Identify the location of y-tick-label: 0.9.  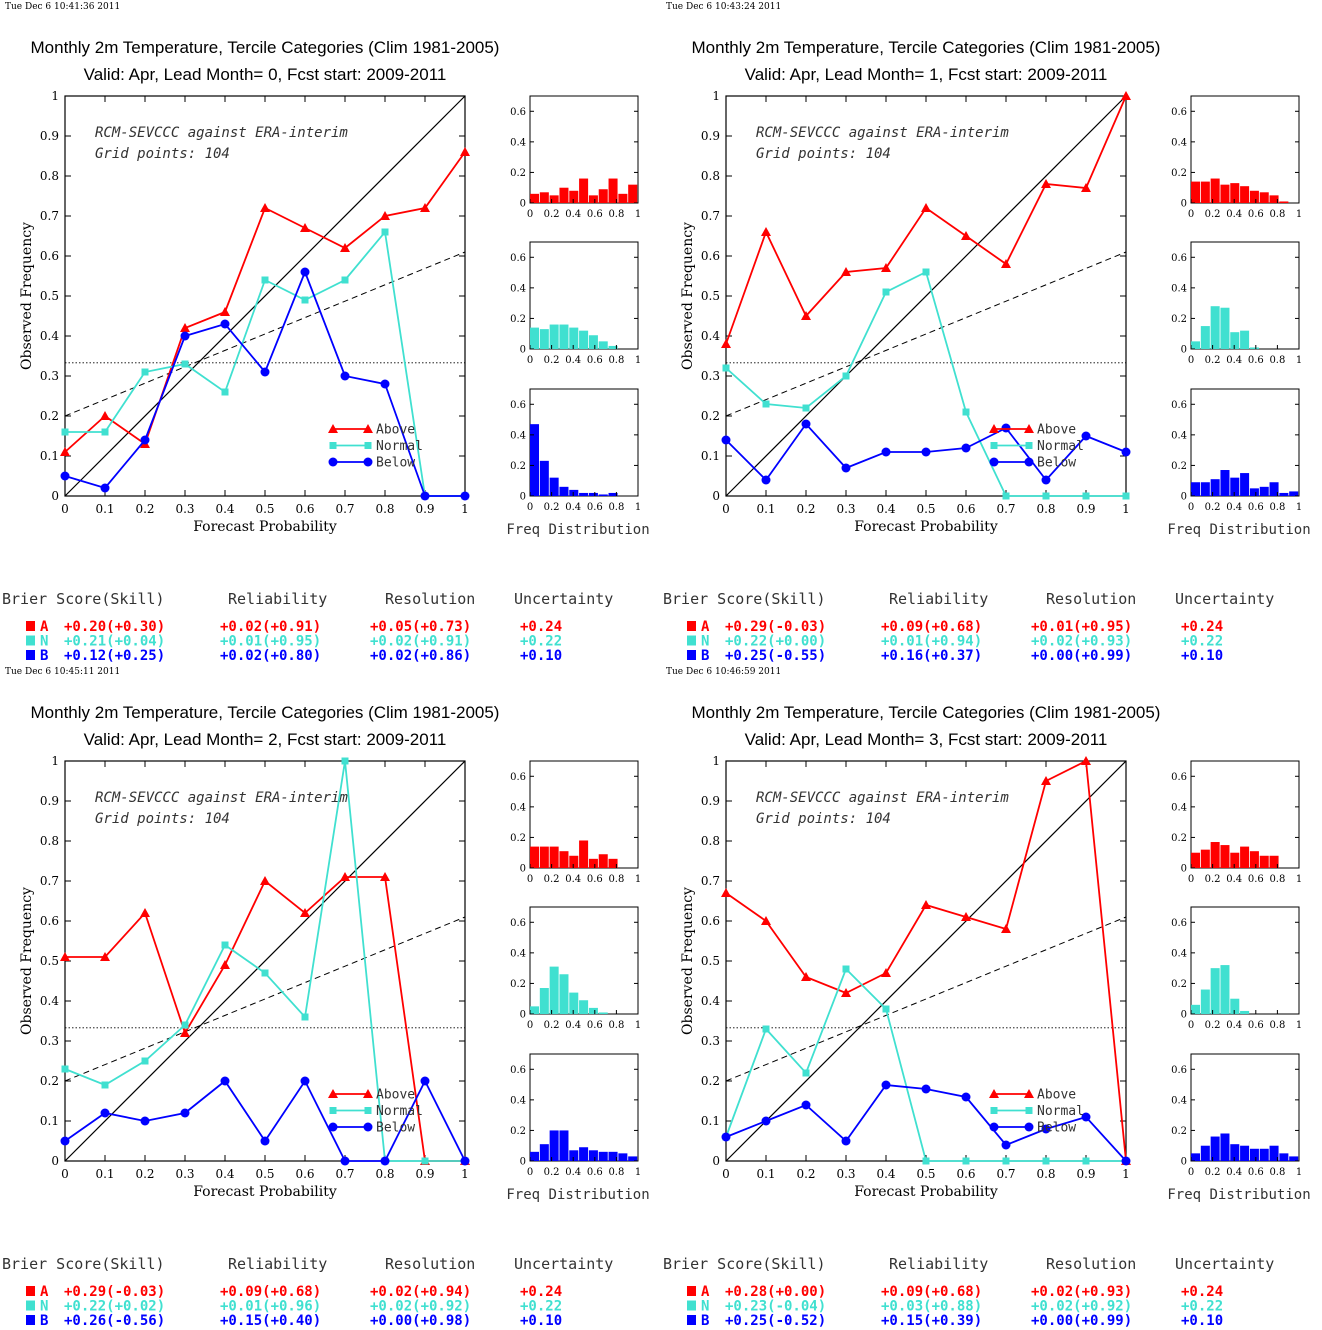
(710, 801).